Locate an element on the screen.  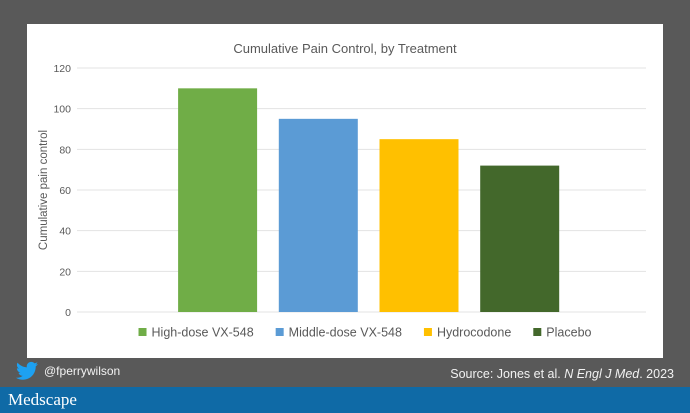
bar-placebo is located at coordinates (520, 238).